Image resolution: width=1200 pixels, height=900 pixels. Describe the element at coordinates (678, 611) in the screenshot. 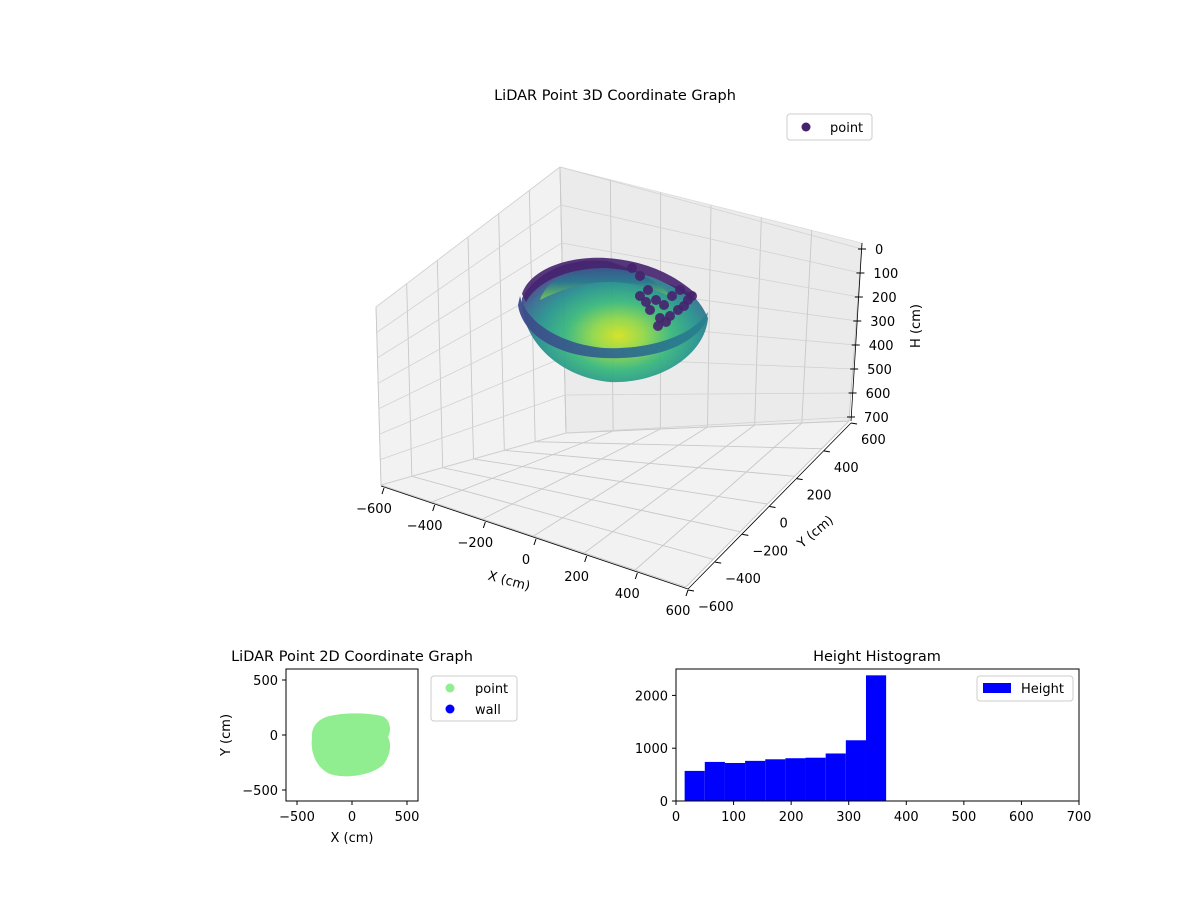

I see `x-tick-label: 600` at that location.